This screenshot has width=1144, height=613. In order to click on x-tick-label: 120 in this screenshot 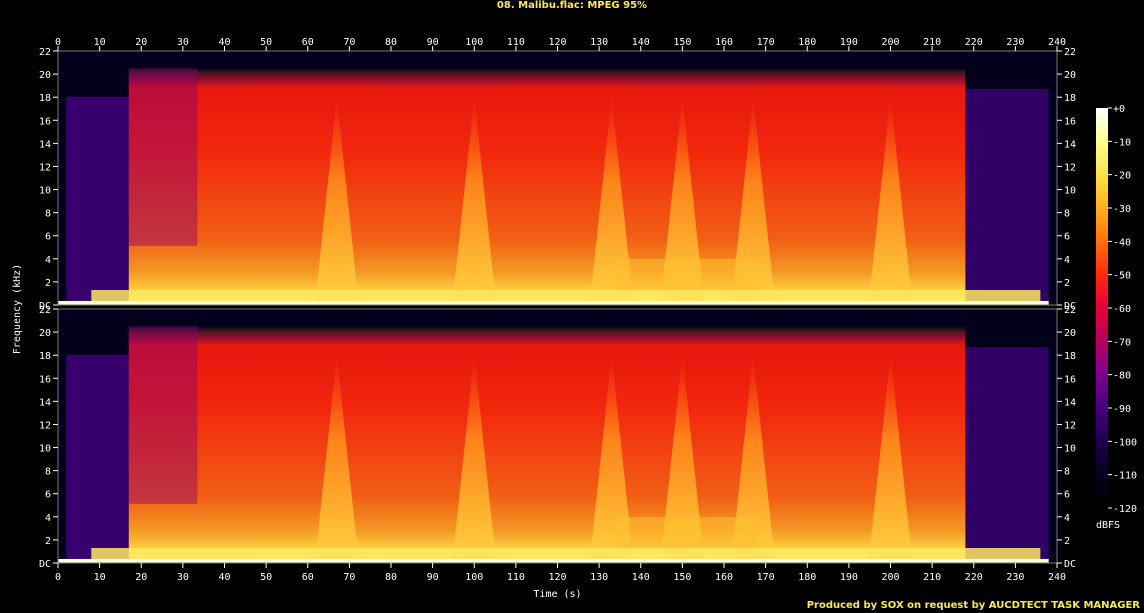, I will do `click(557, 42)`.